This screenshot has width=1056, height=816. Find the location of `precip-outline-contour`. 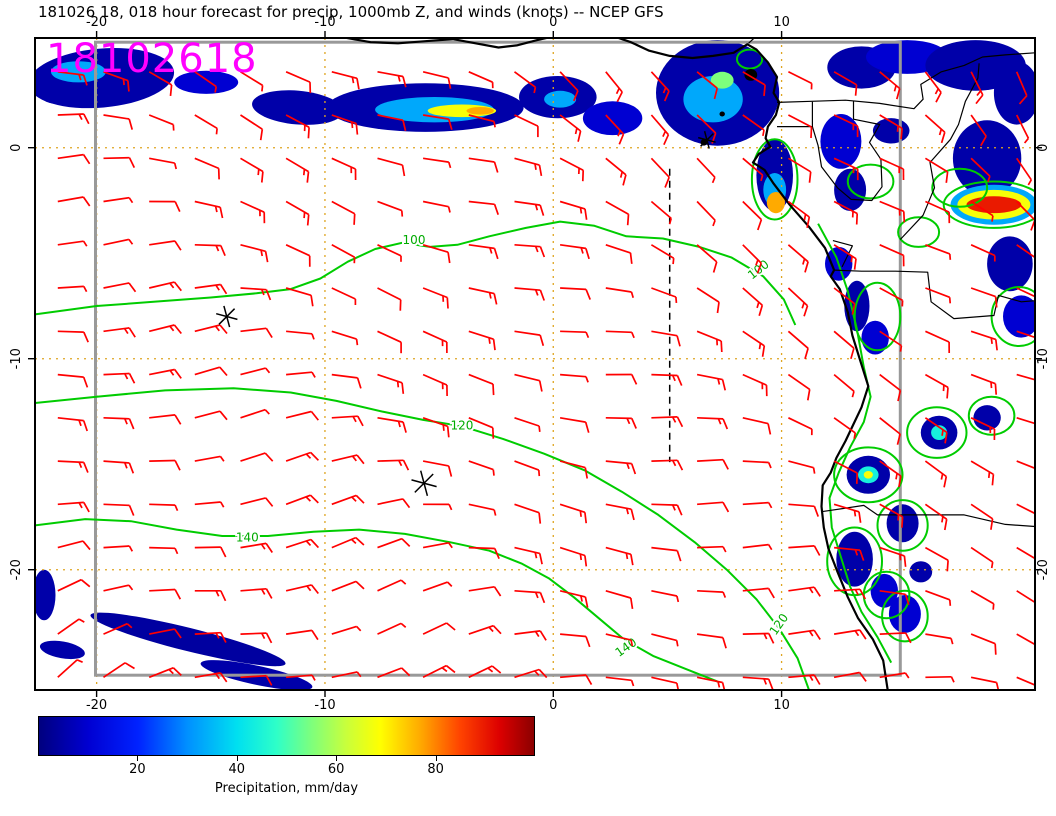

precip-outline-contour is located at coordinates (855, 443).